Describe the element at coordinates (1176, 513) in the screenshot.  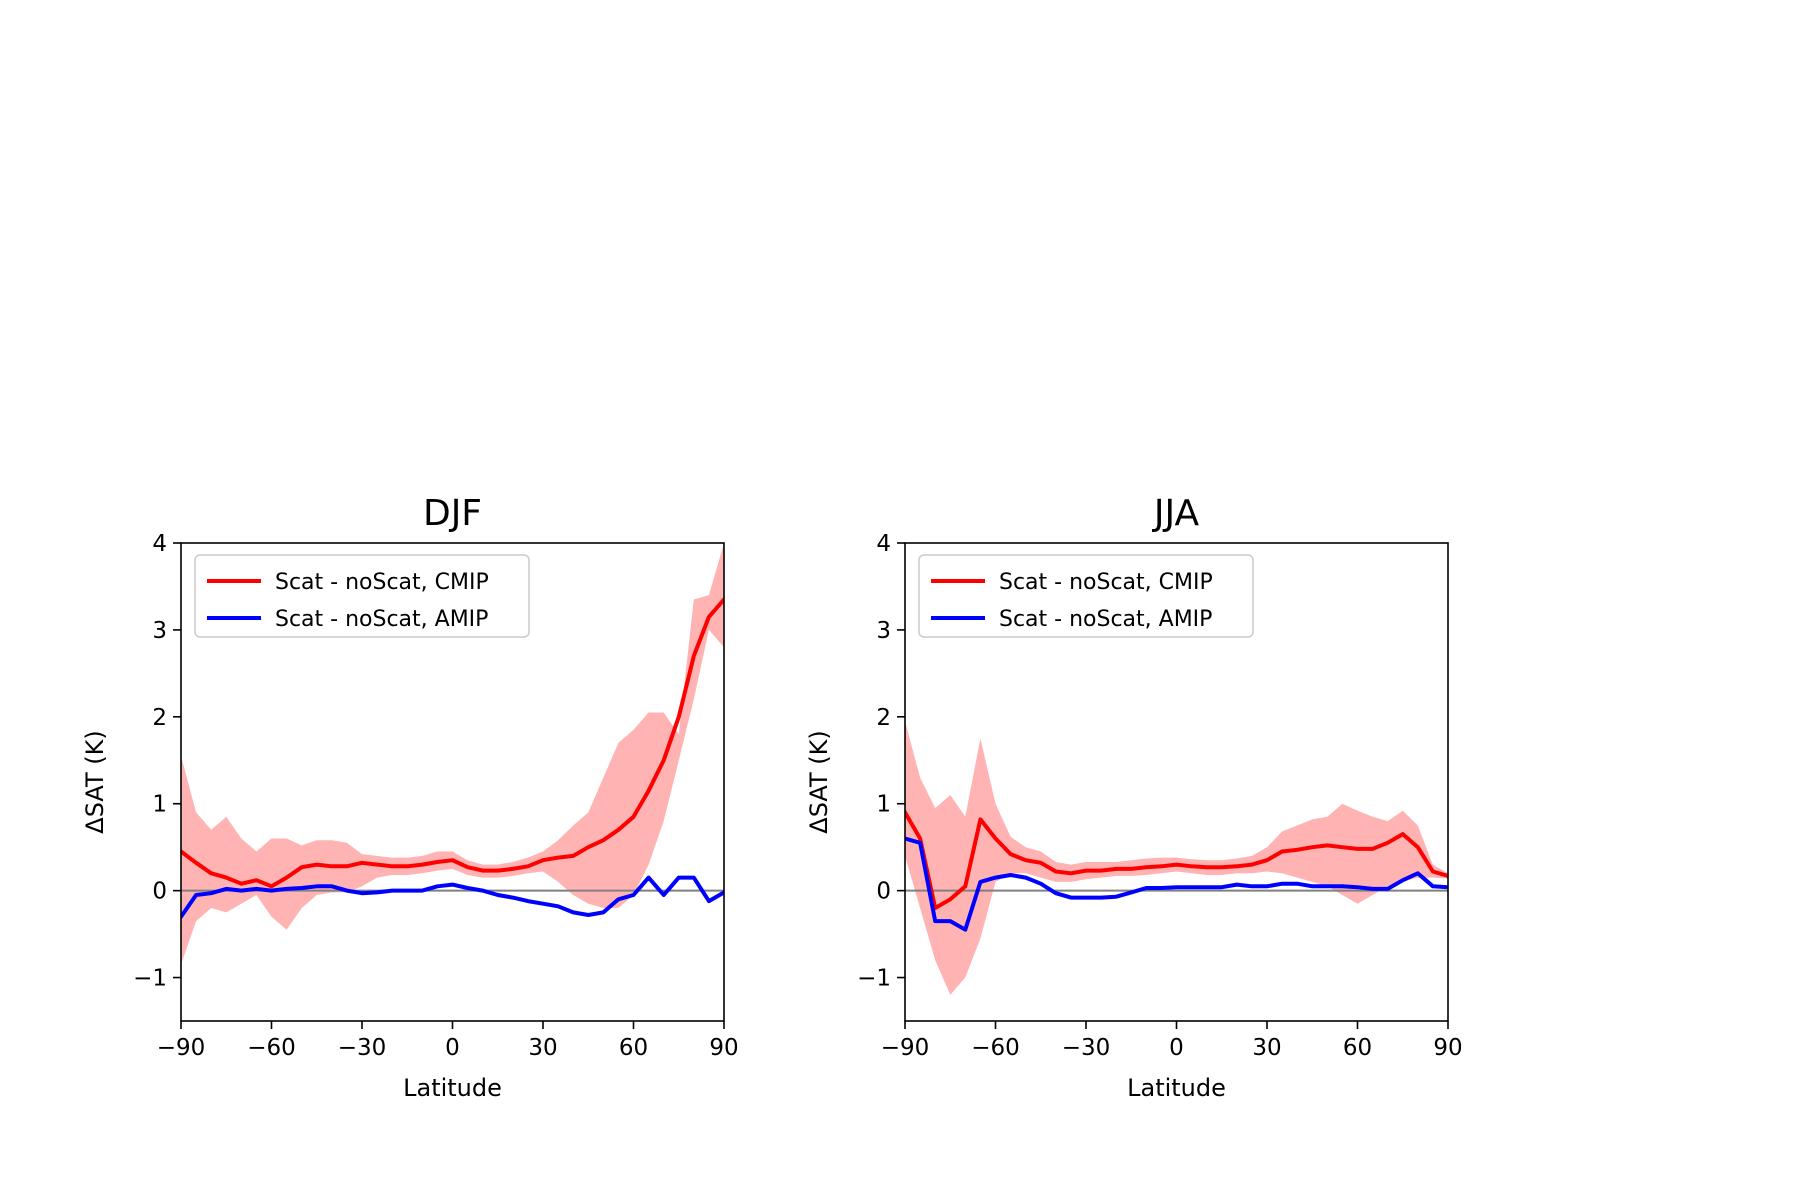
I see `chart-title: JJA` at that location.